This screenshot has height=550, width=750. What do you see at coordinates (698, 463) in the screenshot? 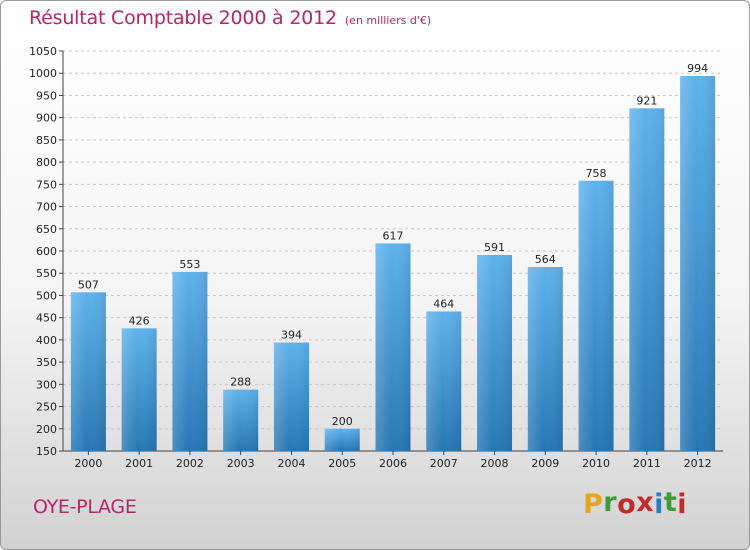
I see `x-tick-label: 2012` at bounding box center [698, 463].